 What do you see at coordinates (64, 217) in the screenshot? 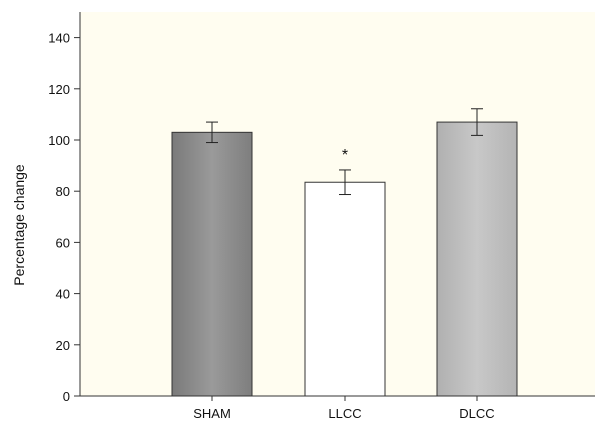
I see `y-ticks: 0 20 40 60 80 100 120 140` at bounding box center [64, 217].